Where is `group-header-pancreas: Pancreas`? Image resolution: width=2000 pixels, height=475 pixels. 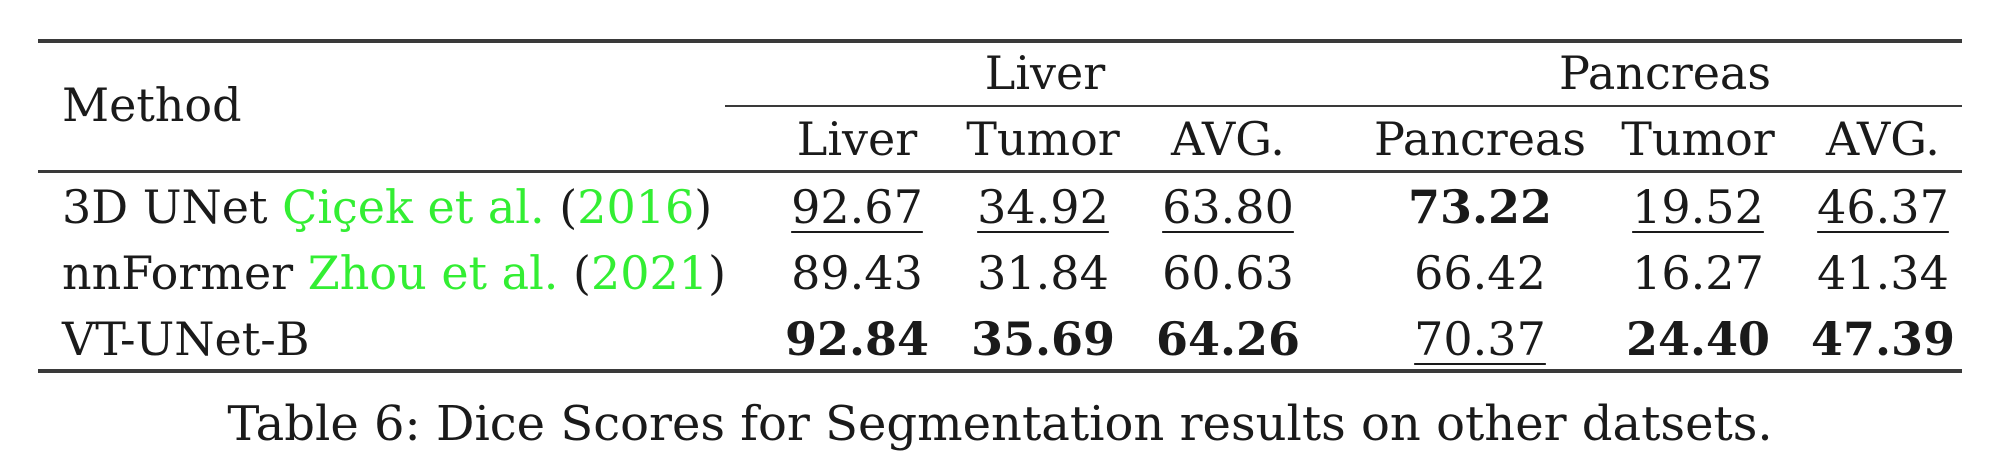 group-header-pancreas: Pancreas is located at coordinates (1665, 73).